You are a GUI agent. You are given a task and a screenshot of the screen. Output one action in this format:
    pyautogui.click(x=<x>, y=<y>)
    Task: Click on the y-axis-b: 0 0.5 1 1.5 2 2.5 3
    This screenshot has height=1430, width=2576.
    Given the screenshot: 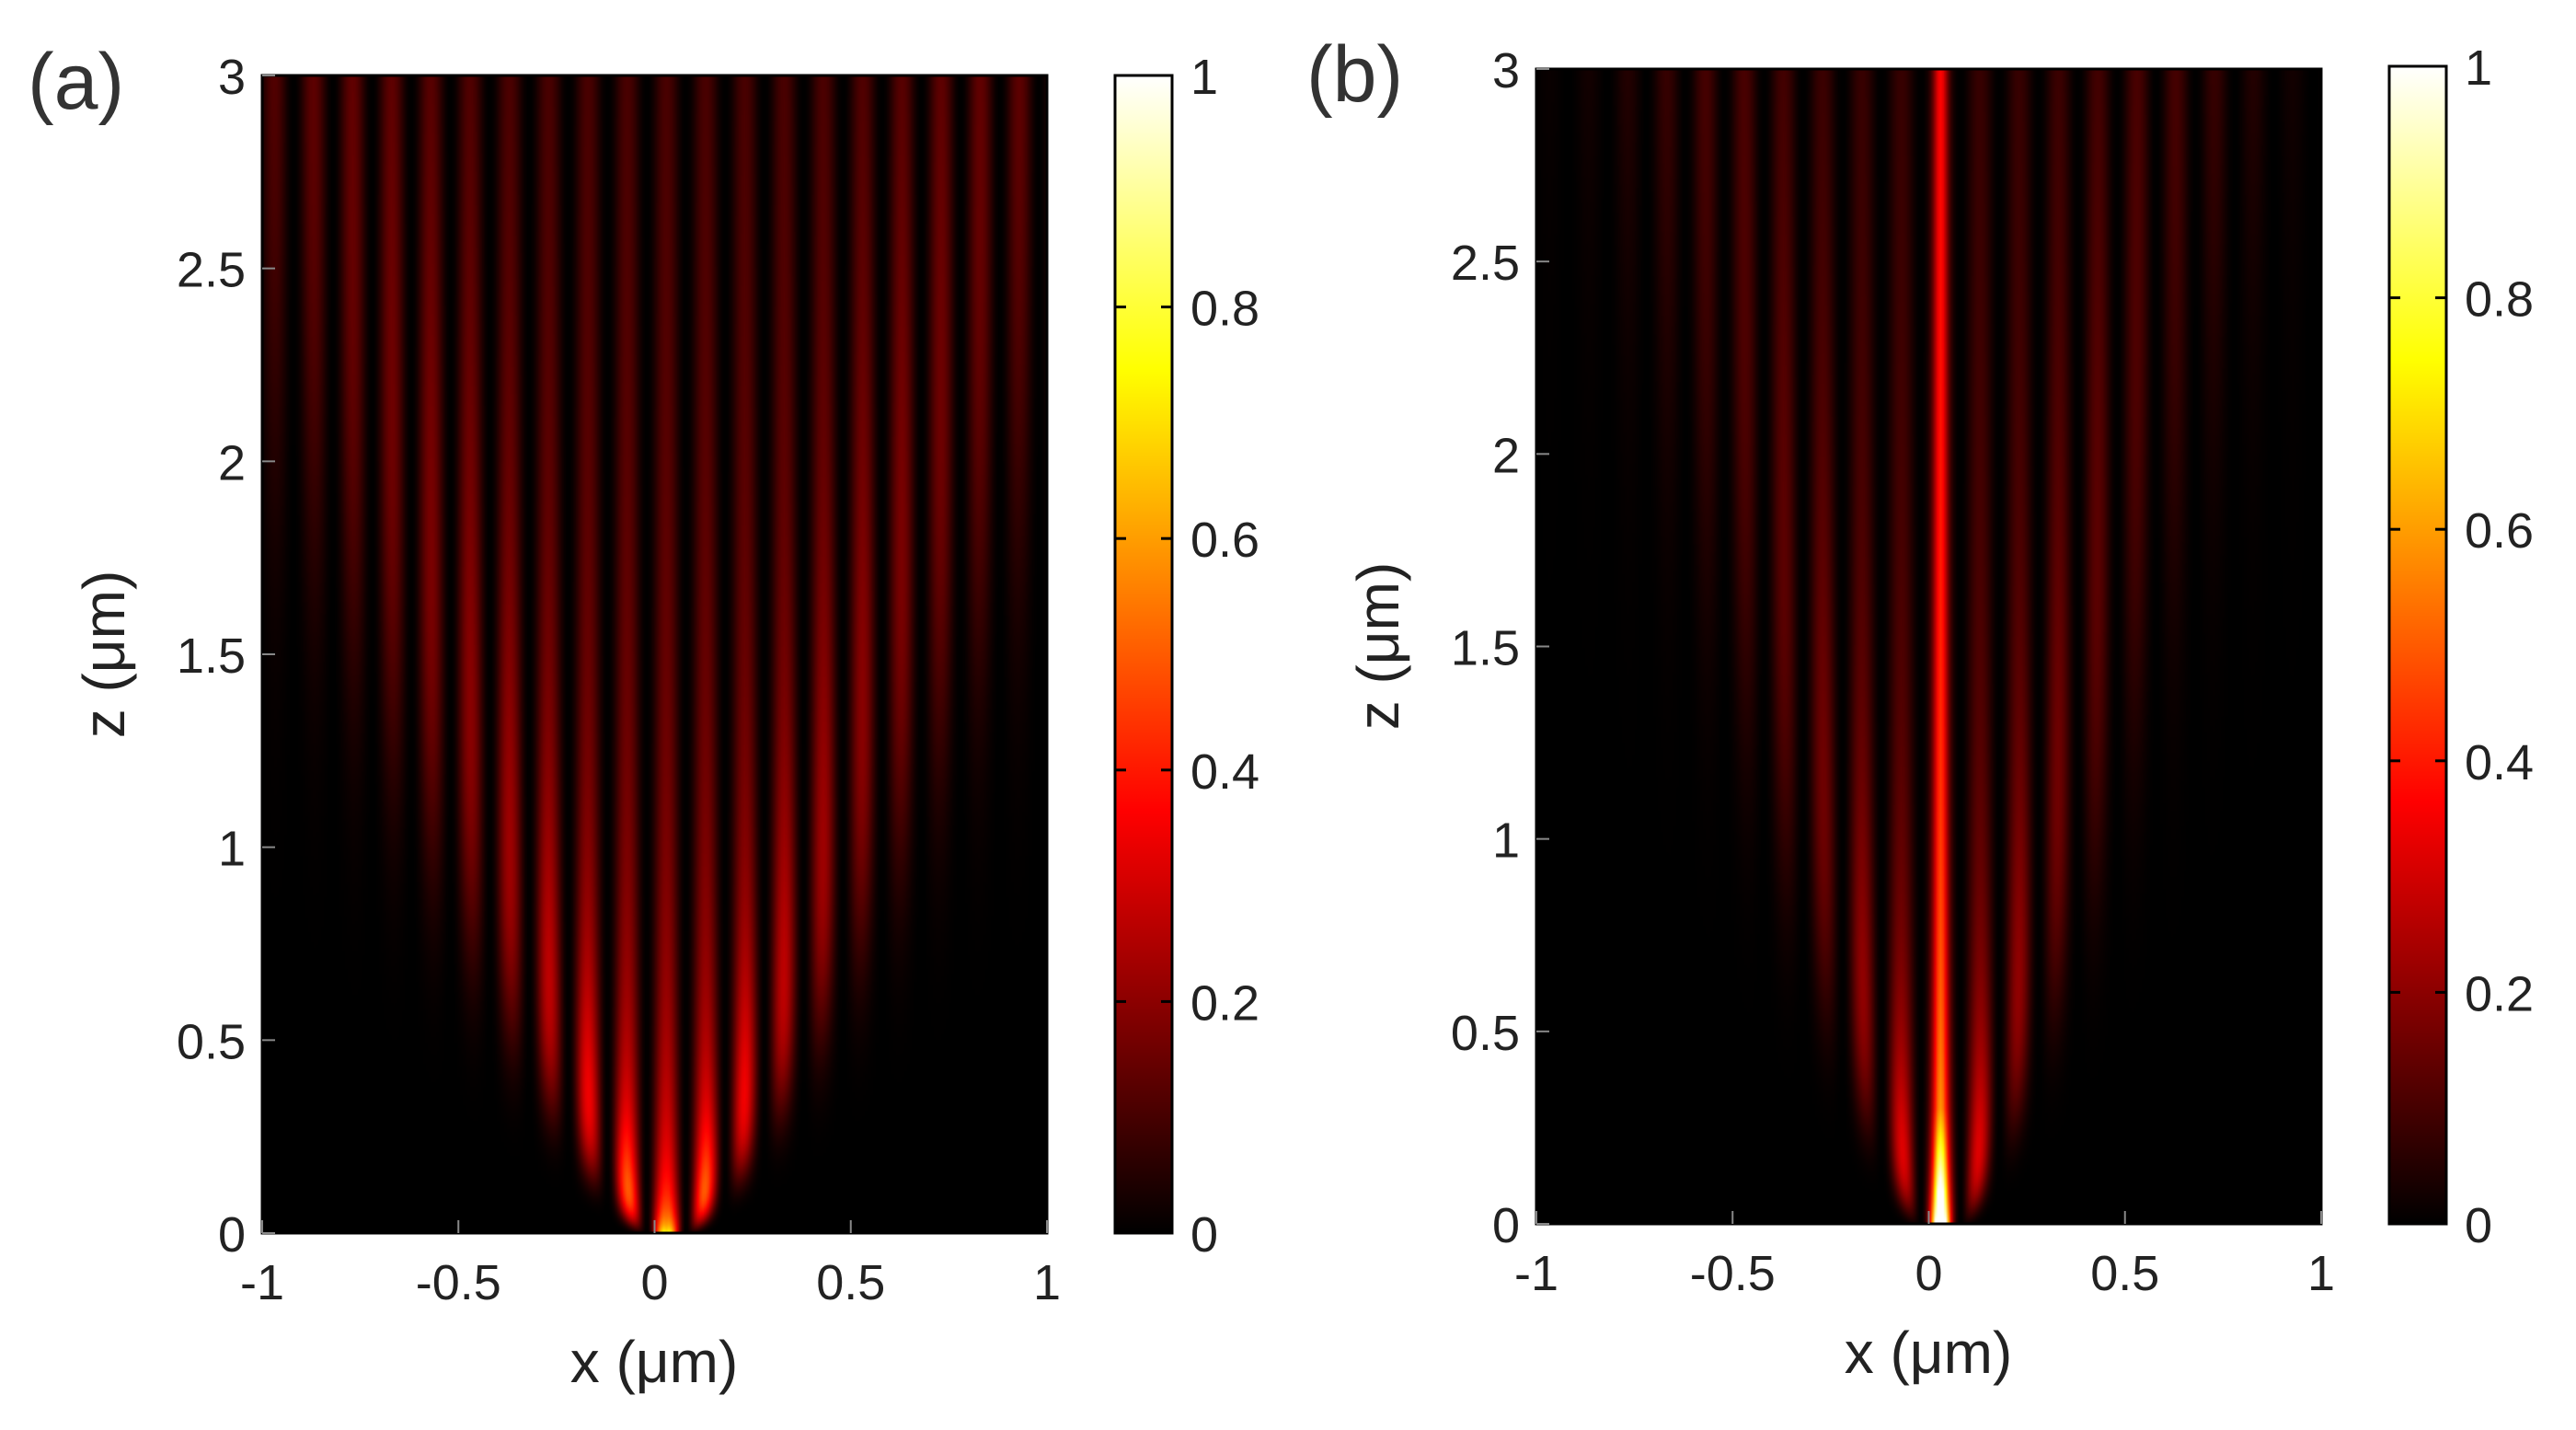 What is the action you would take?
    pyautogui.click(x=1500, y=648)
    